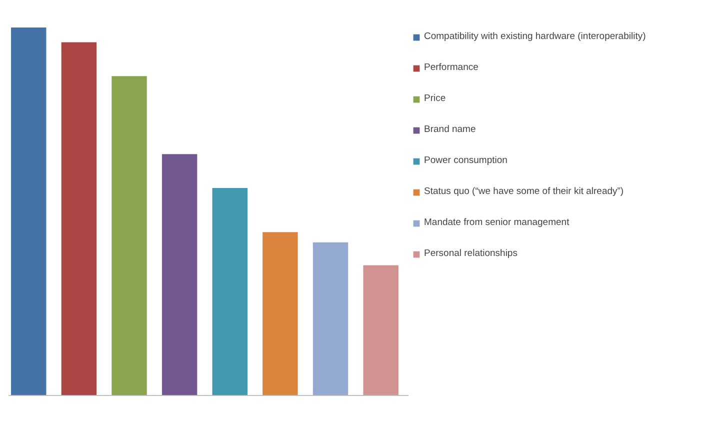 The image size is (722, 428). What do you see at coordinates (471, 253) in the screenshot?
I see `legend-label: Personal relationships` at bounding box center [471, 253].